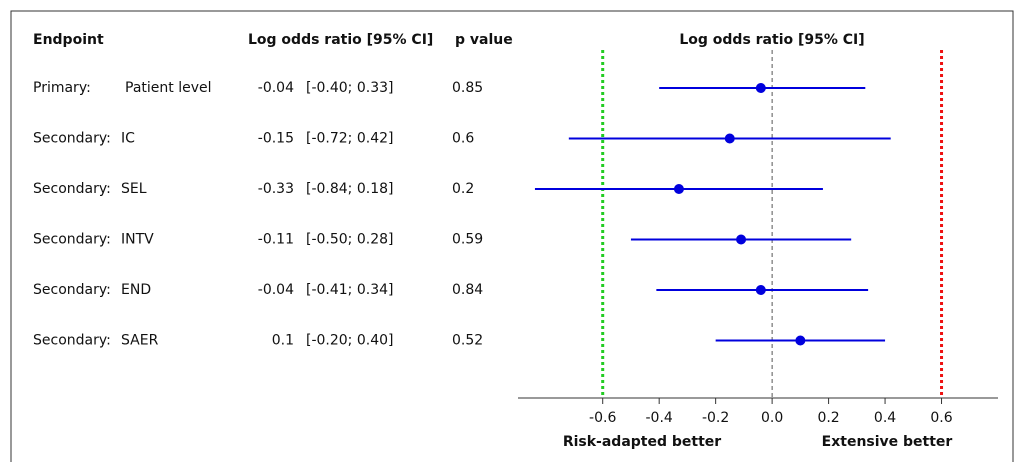 This screenshot has width=1024, height=462. Describe the element at coordinates (484, 40) in the screenshot. I see `header-p: p value` at that location.